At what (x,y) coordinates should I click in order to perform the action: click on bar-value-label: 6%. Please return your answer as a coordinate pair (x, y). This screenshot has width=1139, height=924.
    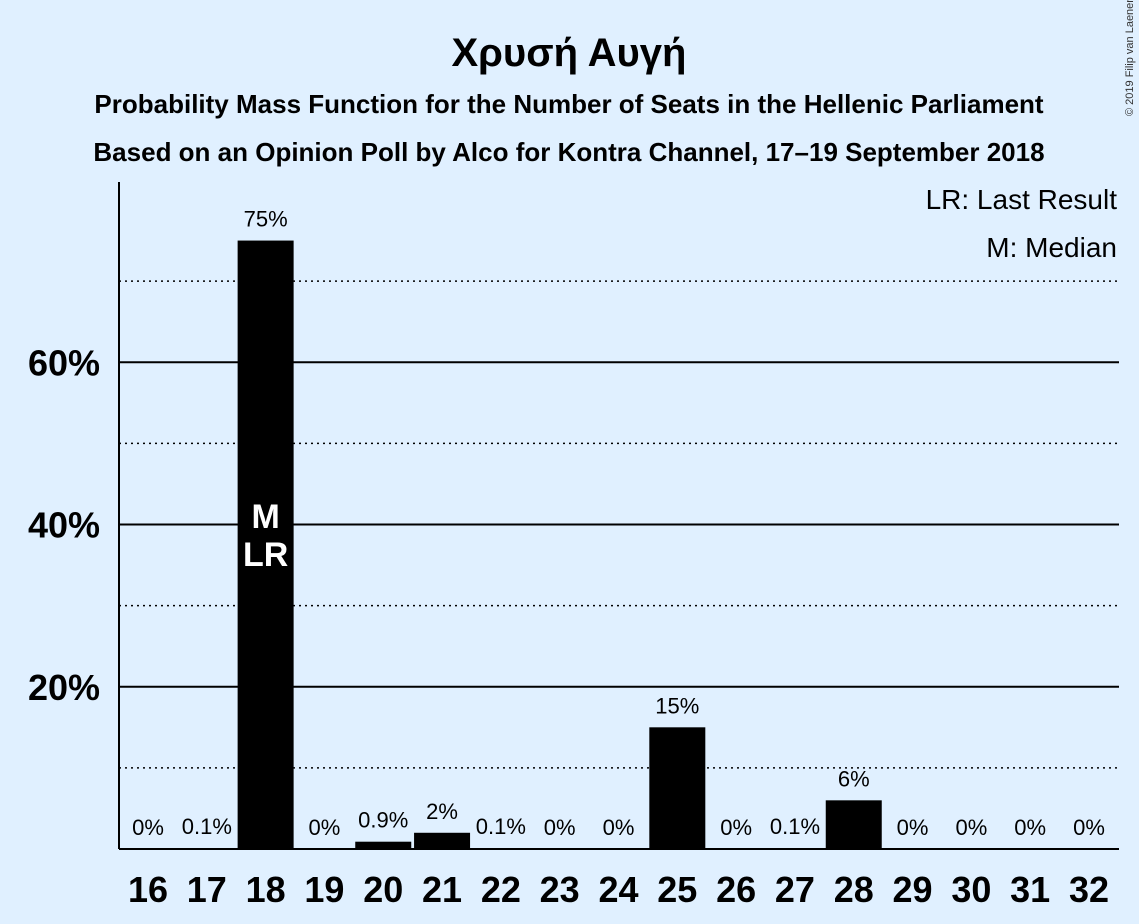
    Looking at the image, I should click on (854, 778).